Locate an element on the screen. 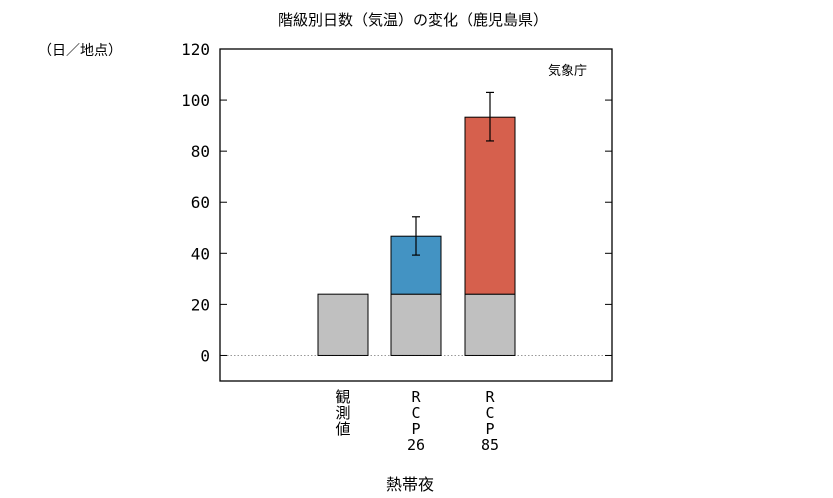  y-unit-label: （日／地点） is located at coordinates (80, 51).